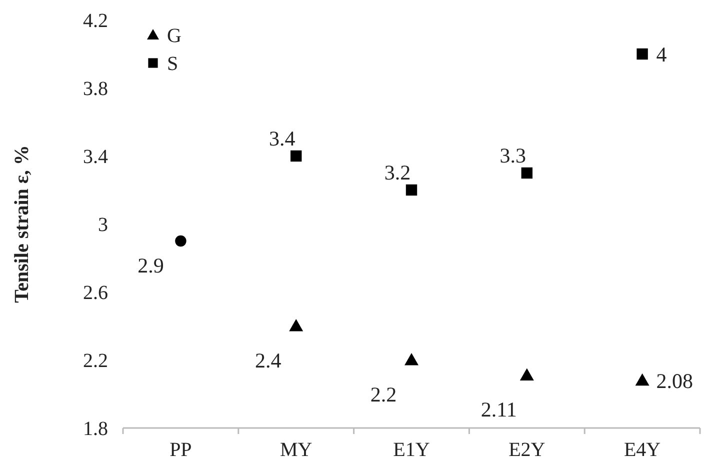 This screenshot has width=712, height=462. I want to click on y-tick-label: 4.2, so click(95, 21).